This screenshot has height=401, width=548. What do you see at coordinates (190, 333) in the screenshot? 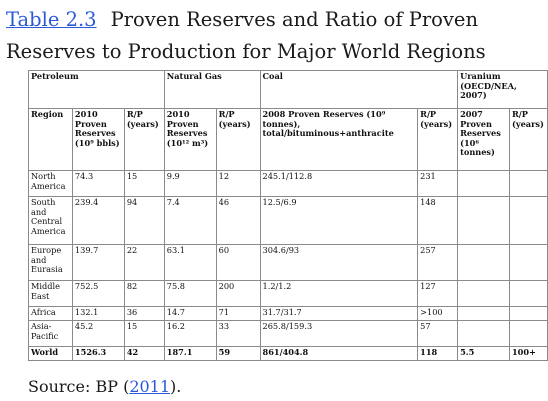
I see `cell-gas-reserves: 16.2` at bounding box center [190, 333].